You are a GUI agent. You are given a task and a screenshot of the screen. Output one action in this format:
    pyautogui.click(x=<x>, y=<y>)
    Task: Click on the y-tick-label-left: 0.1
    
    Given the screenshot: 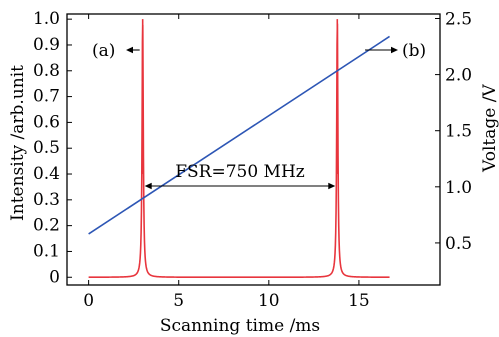 What is the action you would take?
    pyautogui.click(x=46, y=251)
    